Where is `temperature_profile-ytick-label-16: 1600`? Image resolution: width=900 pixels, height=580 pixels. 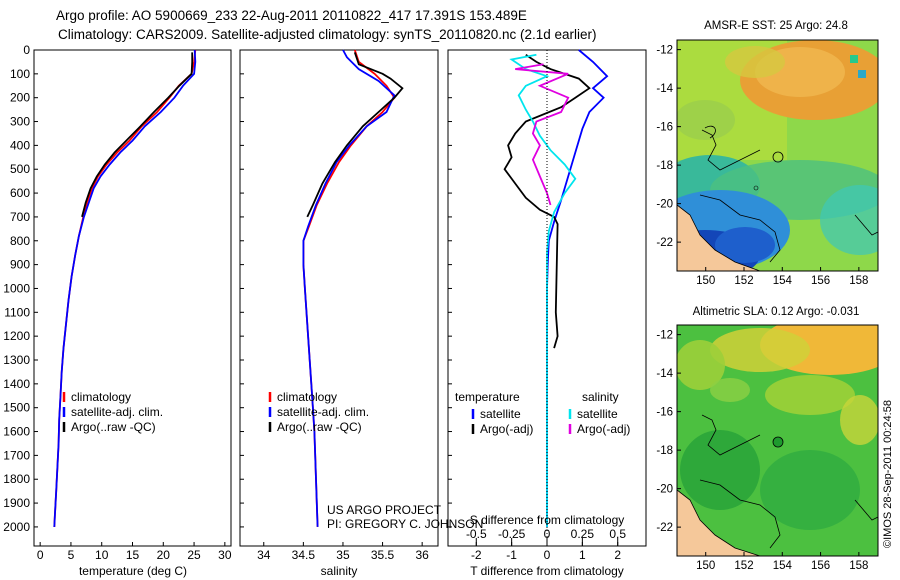
temperature_profile-ytick-label-16: 1600 is located at coordinates (16, 432).